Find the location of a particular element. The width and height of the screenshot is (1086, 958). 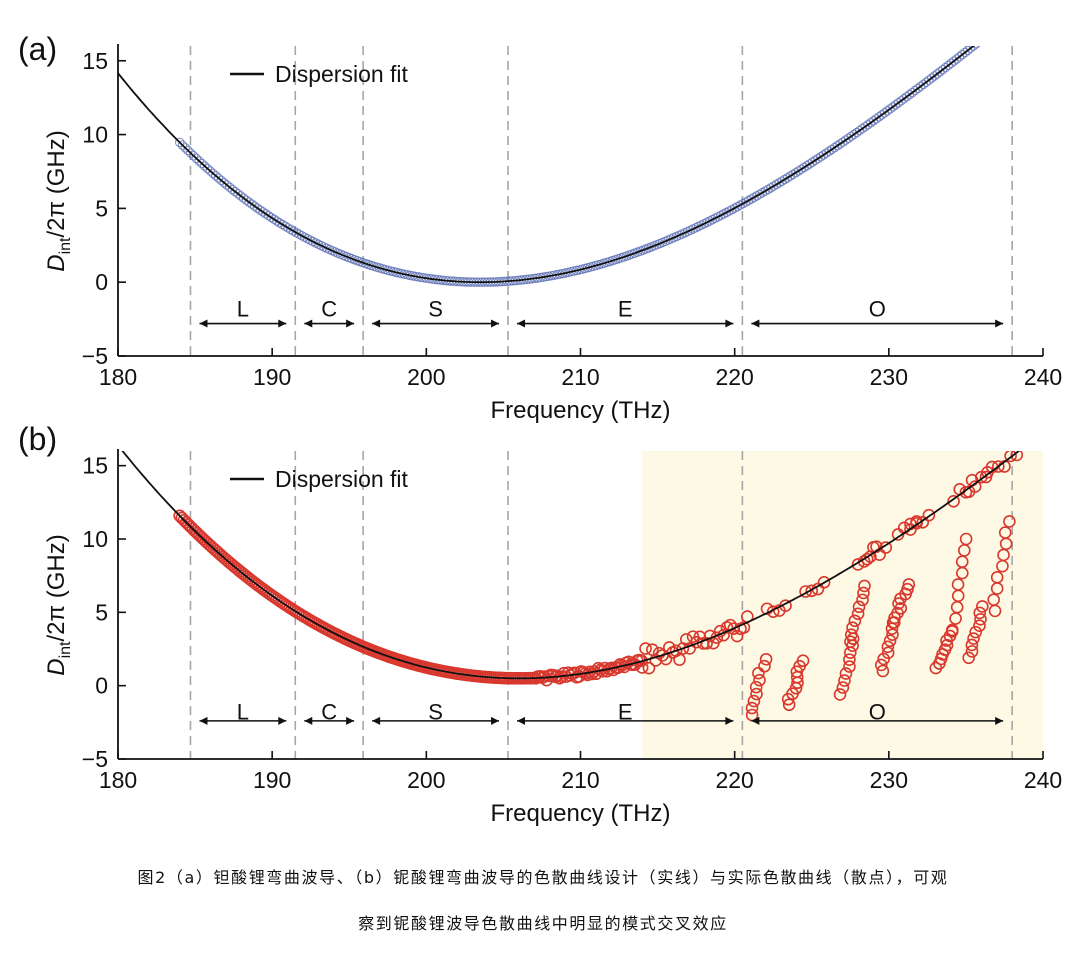

highlight-region is located at coordinates (842, 605).